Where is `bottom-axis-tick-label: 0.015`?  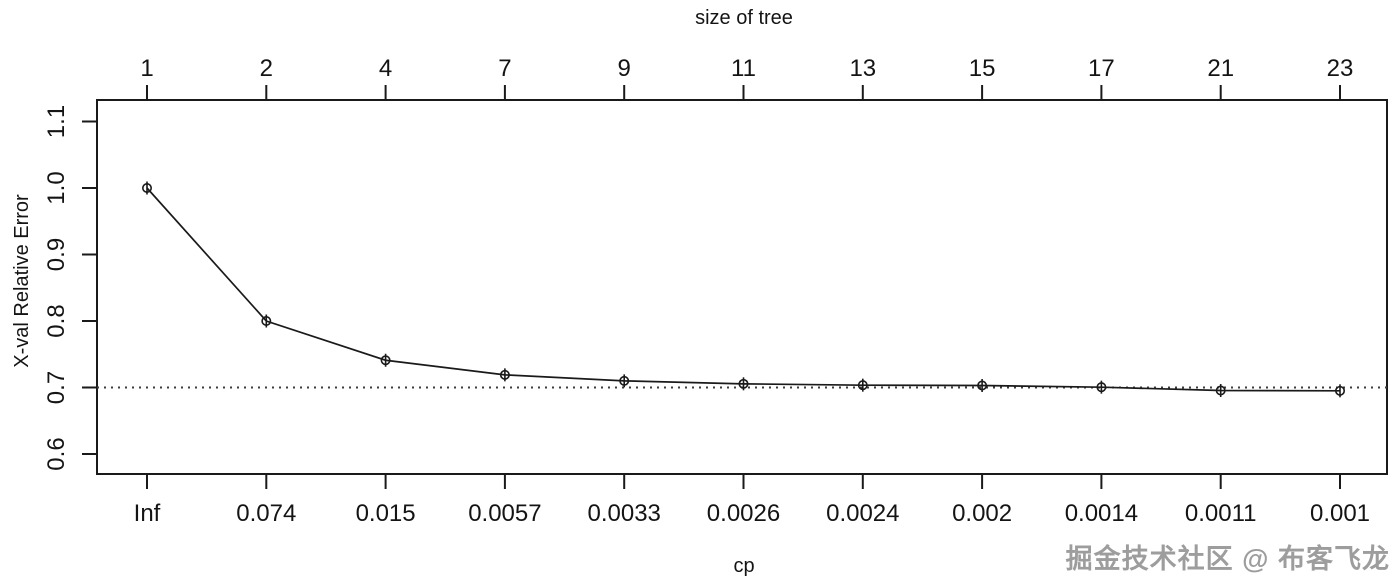 bottom-axis-tick-label: 0.015 is located at coordinates (386, 513).